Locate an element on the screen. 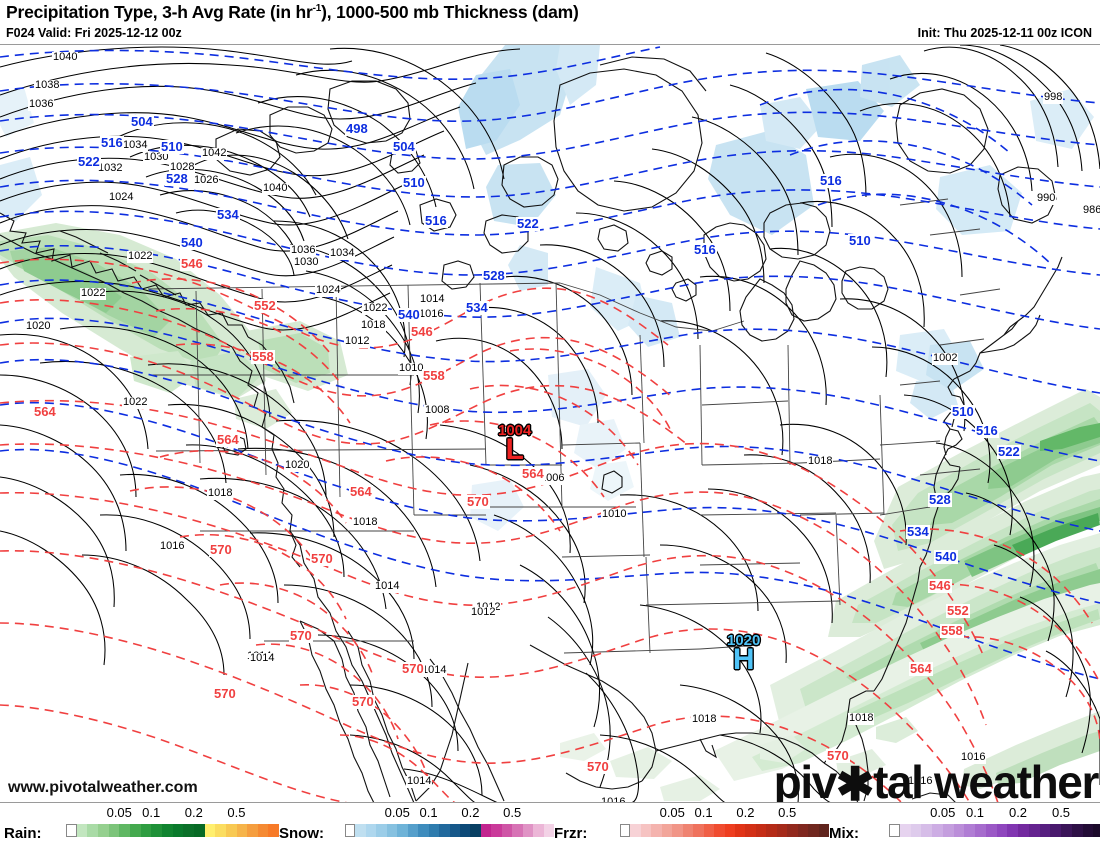 Image resolution: width=1100 pixels, height=851 pixels. thickness-contour-label-warm: 546 is located at coordinates (422, 331).